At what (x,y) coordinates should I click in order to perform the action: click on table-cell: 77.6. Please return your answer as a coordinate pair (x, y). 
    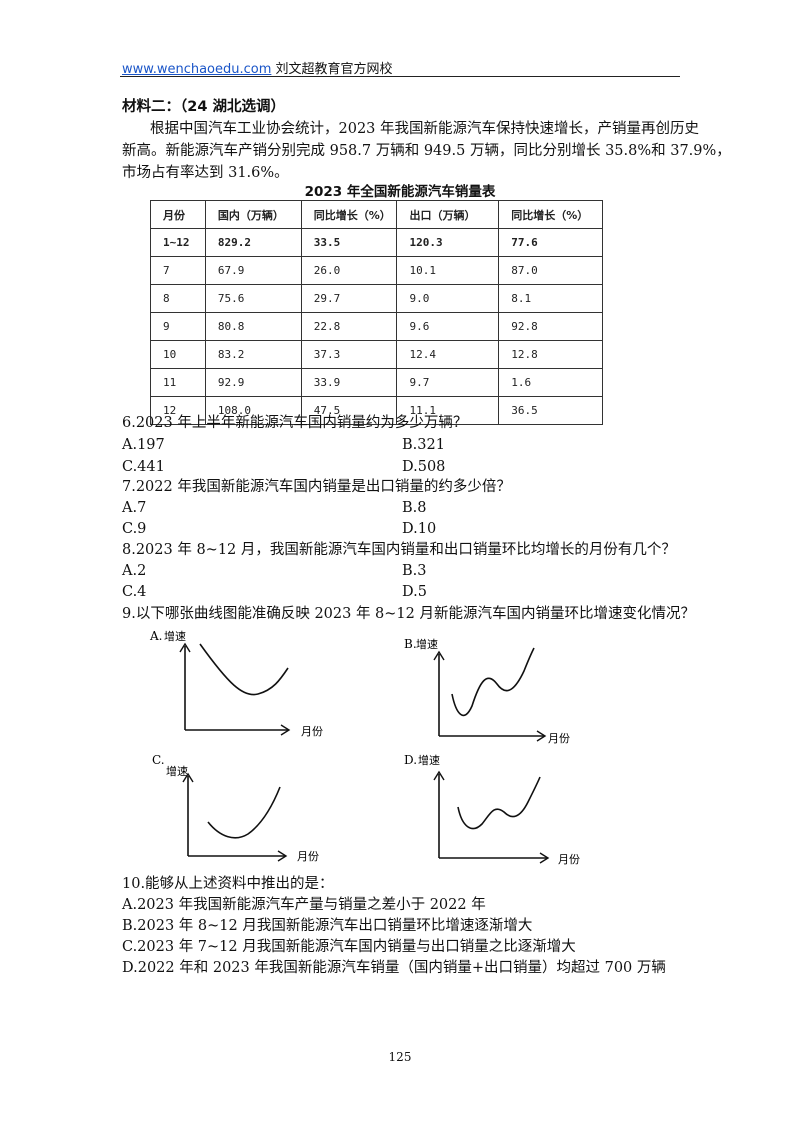
    Looking at the image, I should click on (550, 242).